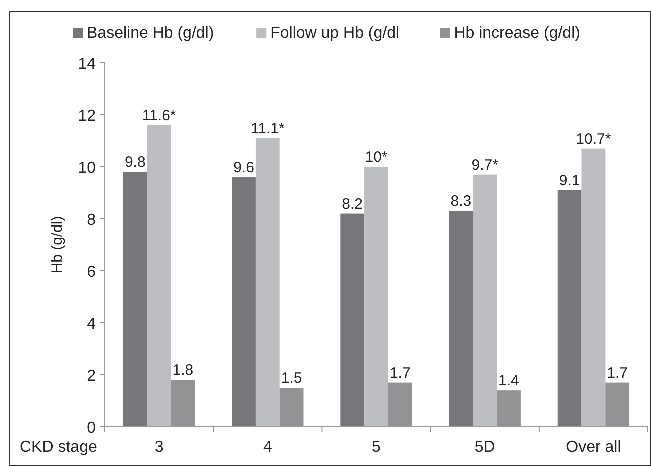 Image resolution: width=651 pixels, height=466 pixels. Describe the element at coordinates (159, 447) in the screenshot. I see `x-tick-label: 3` at that location.